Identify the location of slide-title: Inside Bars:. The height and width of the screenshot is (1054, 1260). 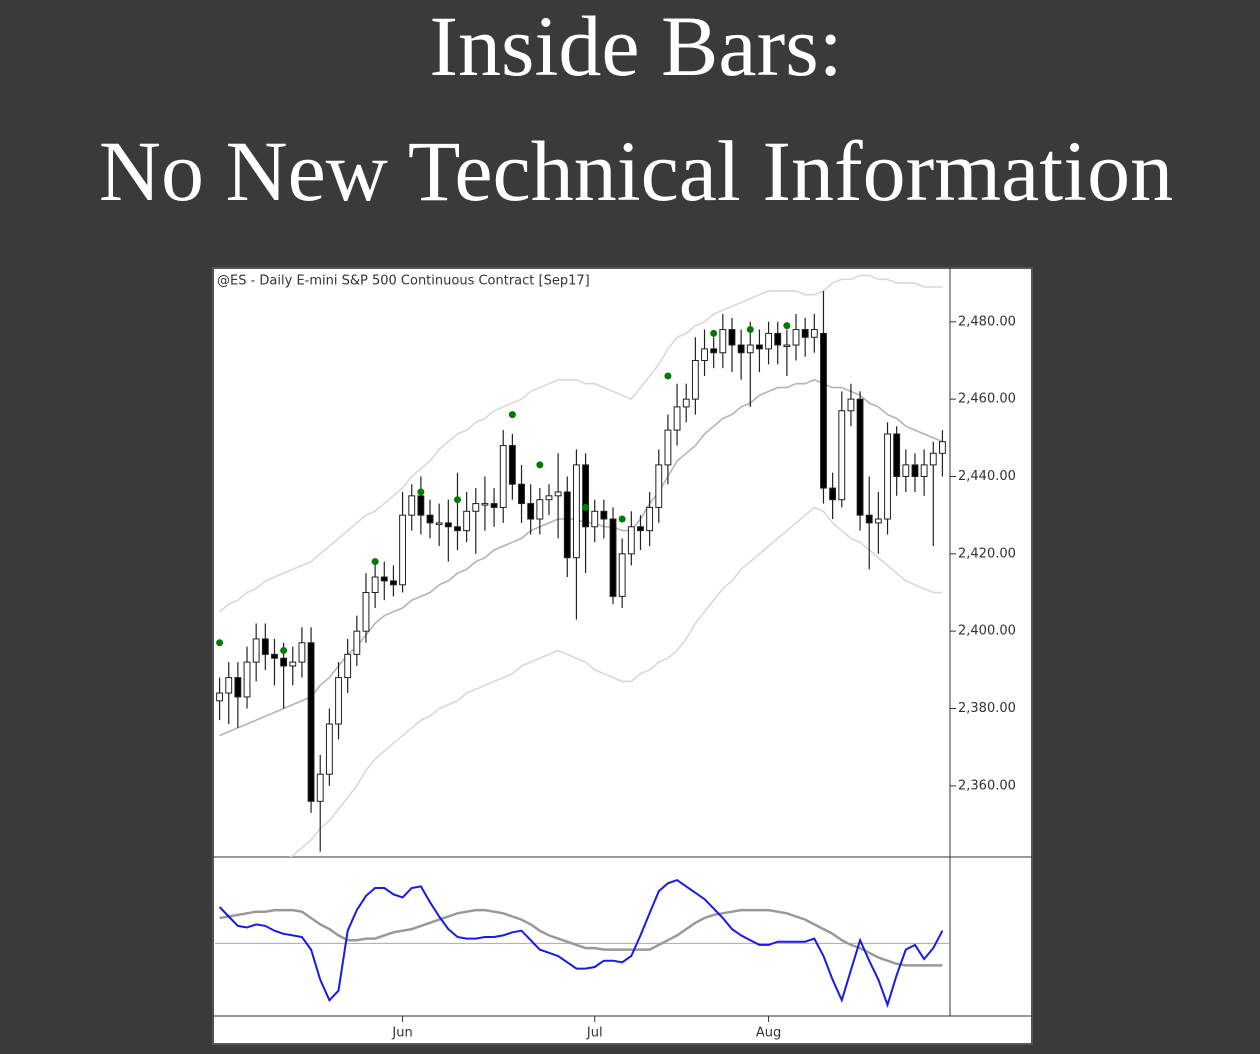
(635, 47).